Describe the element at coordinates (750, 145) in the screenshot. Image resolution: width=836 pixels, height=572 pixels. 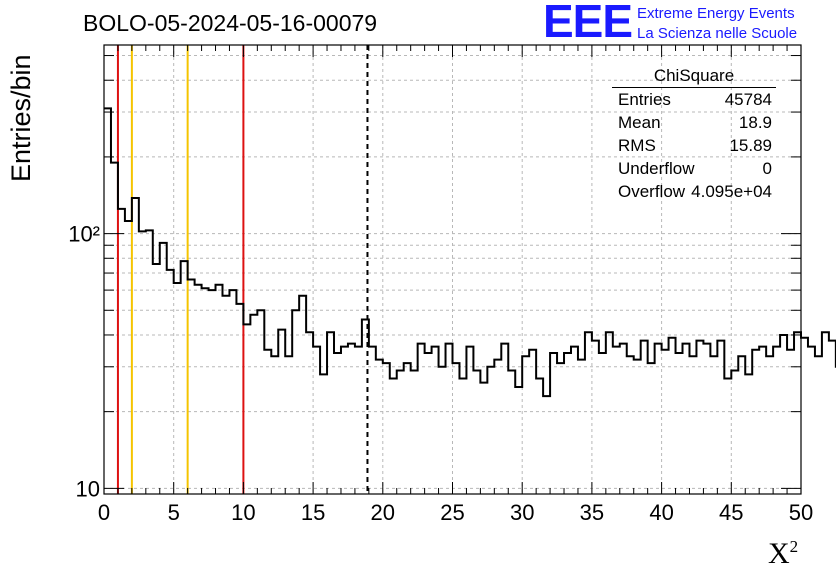
I see `stats-value: 15.89` at that location.